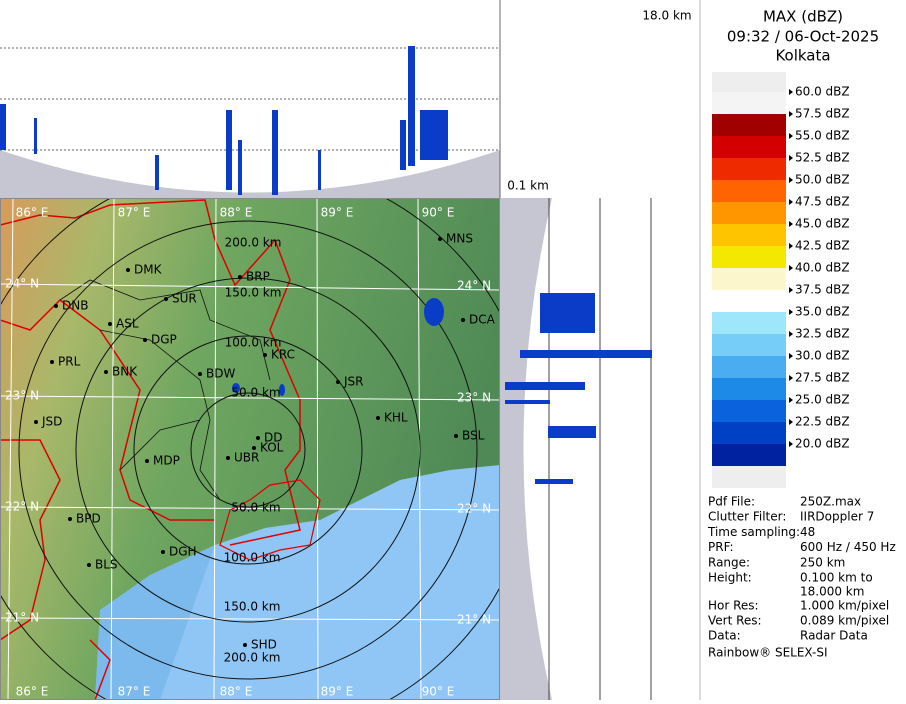  I want to click on legend-label: 55.0 dBZ, so click(822, 136).